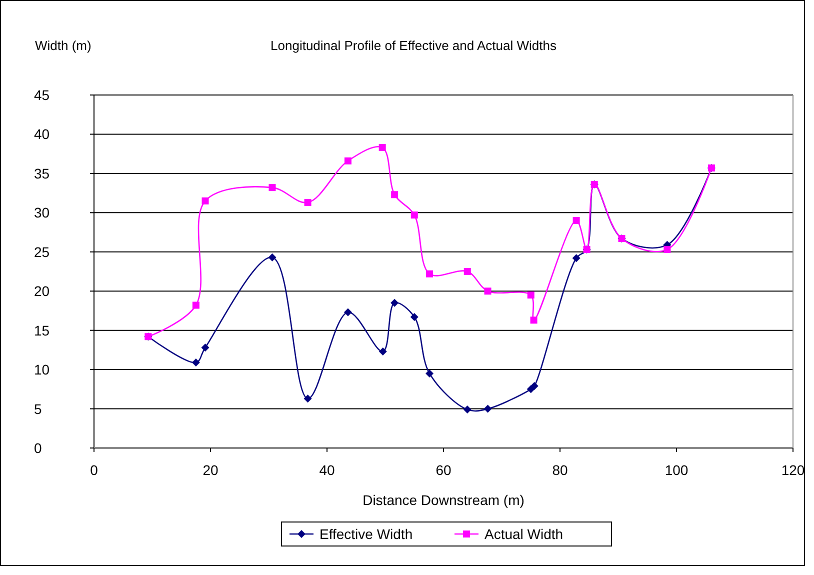 The image size is (814, 575). I want to click on x-tick-label: 40, so click(327, 470).